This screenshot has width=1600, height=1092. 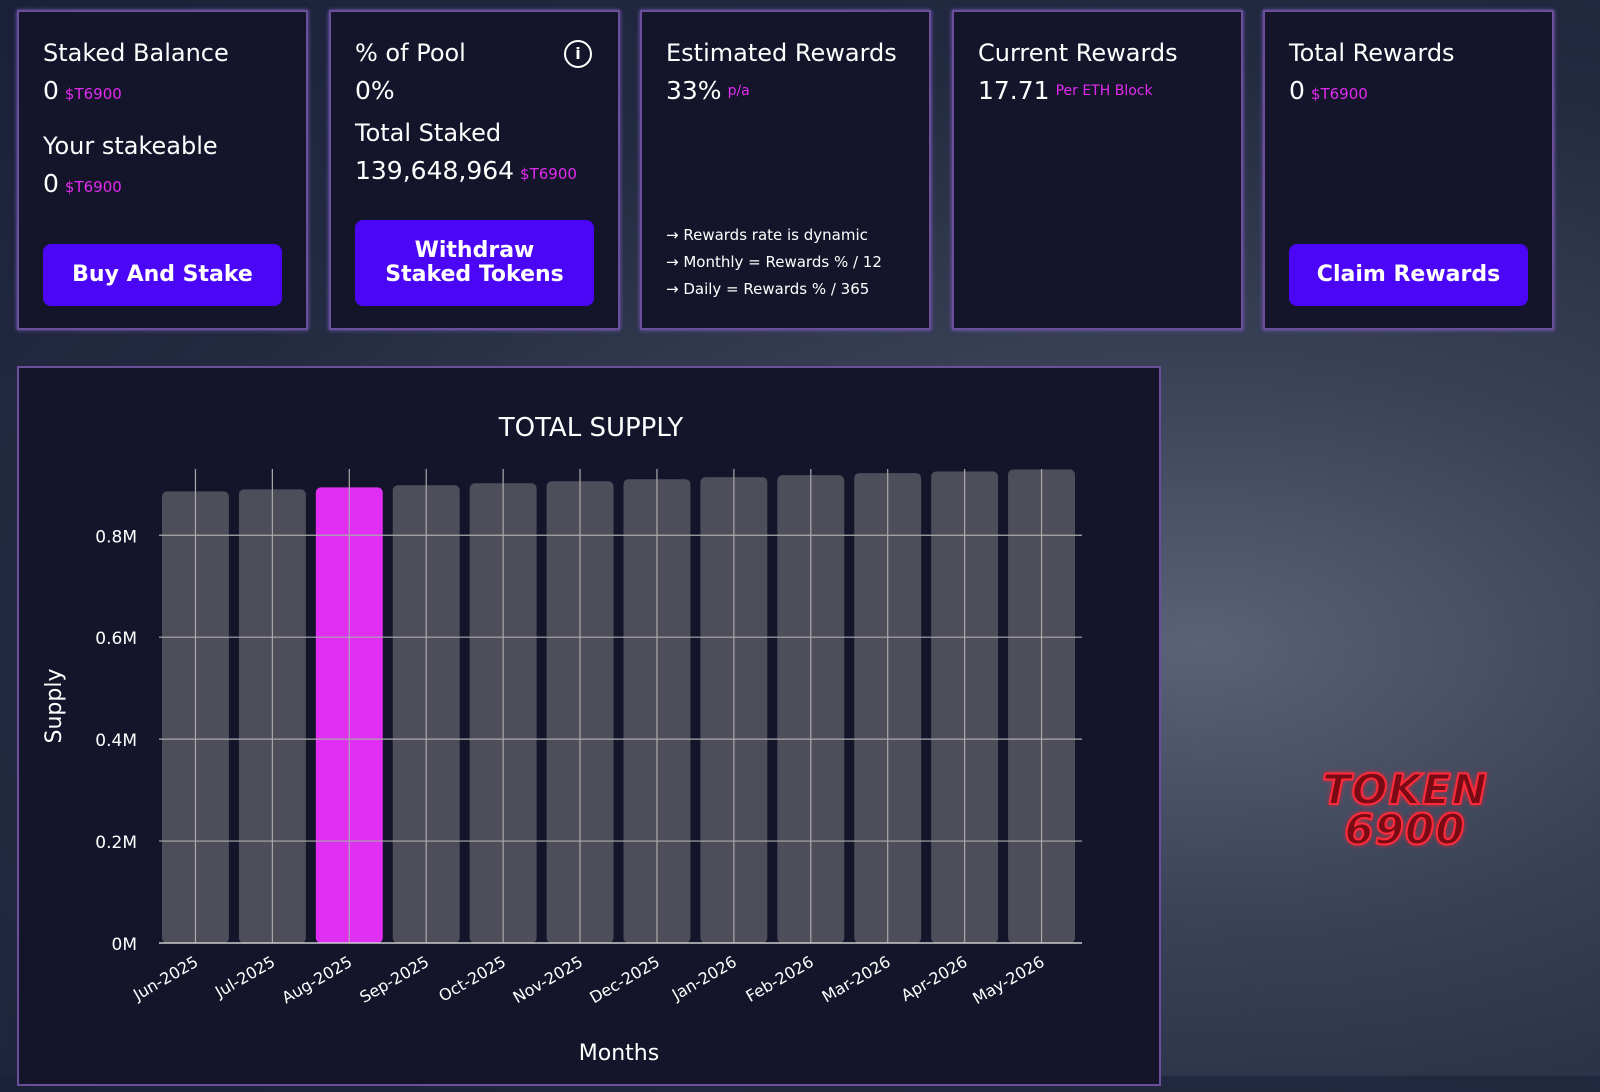 What do you see at coordinates (394, 979) in the screenshot?
I see `x-tick-label: Sep-2025` at bounding box center [394, 979].